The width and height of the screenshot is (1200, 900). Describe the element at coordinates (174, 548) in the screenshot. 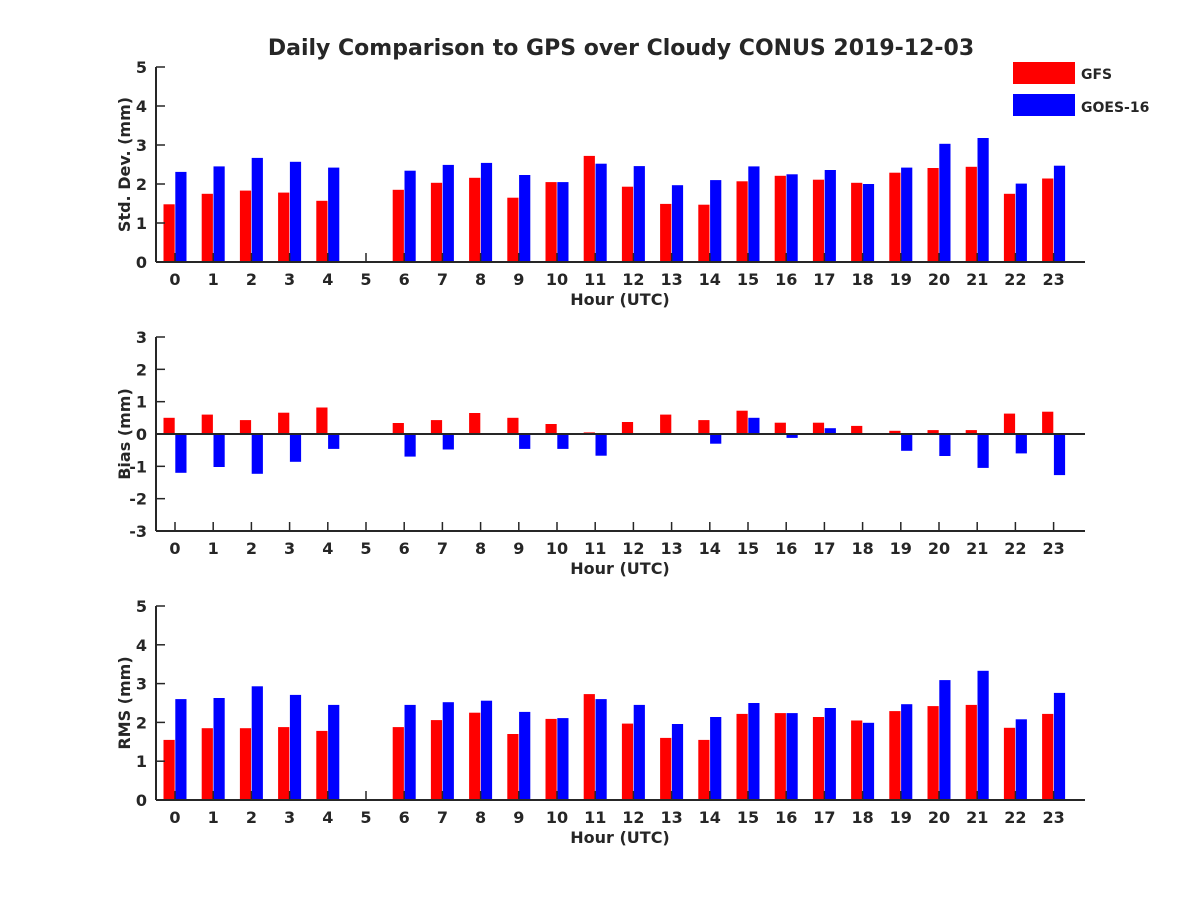

I see `x-tick-label: 0` at that location.